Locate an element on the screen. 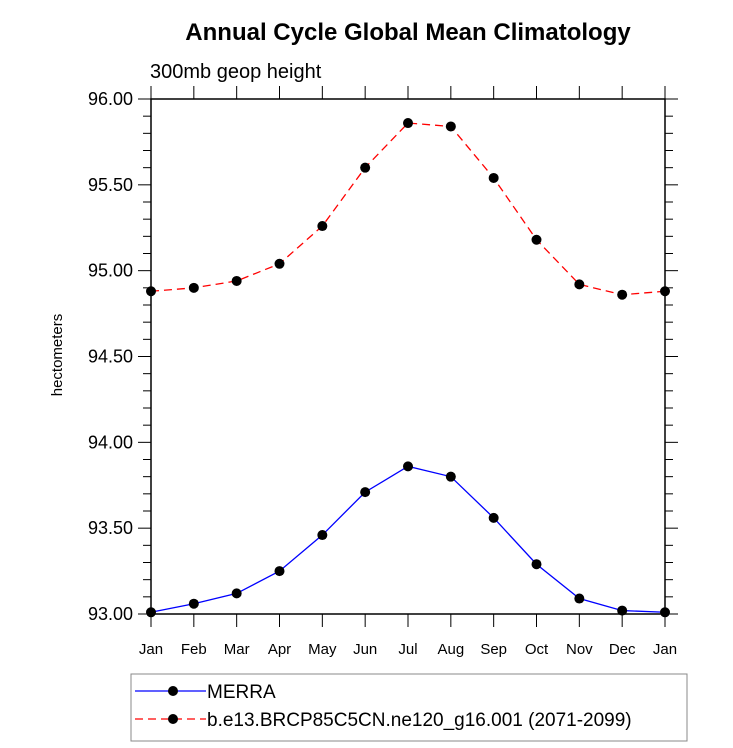  x-tick-label: May is located at coordinates (322, 649).